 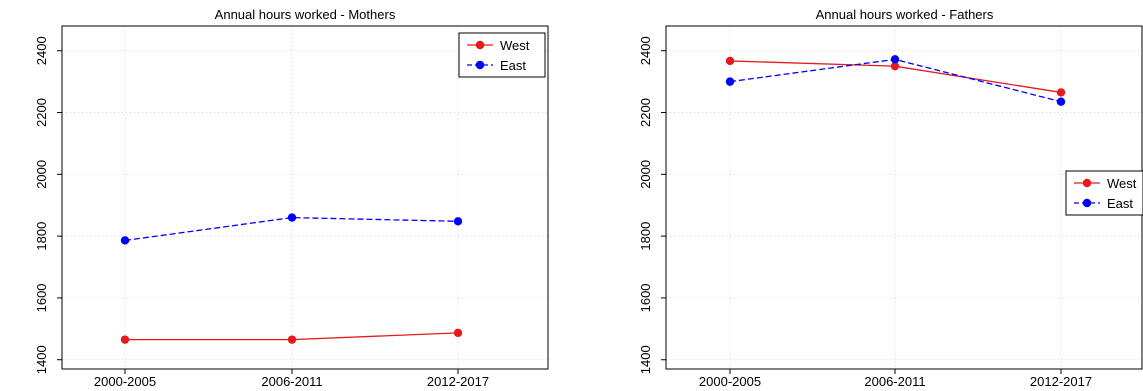 I want to click on chart-title: Annual hours worked - Mothers, so click(x=305, y=14).